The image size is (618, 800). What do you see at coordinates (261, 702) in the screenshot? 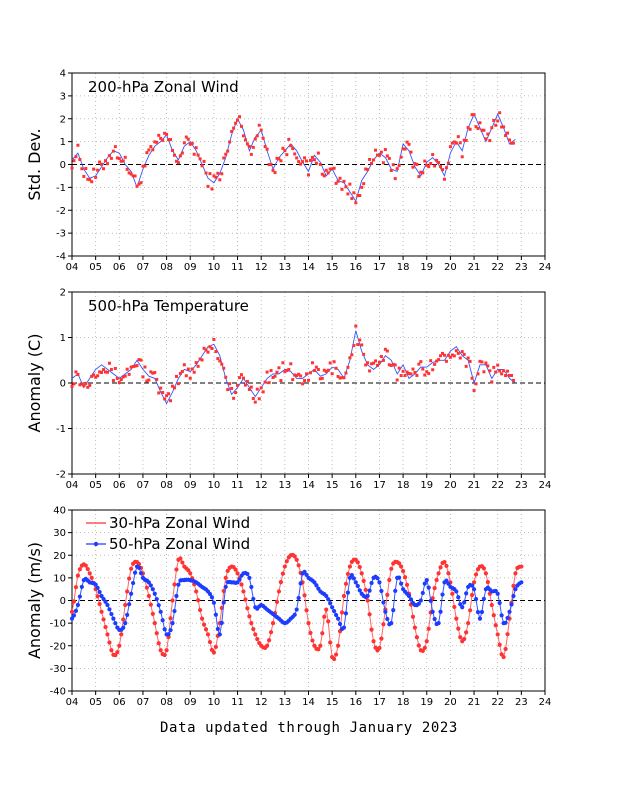
I see `x-tick-label: 12` at bounding box center [261, 702].